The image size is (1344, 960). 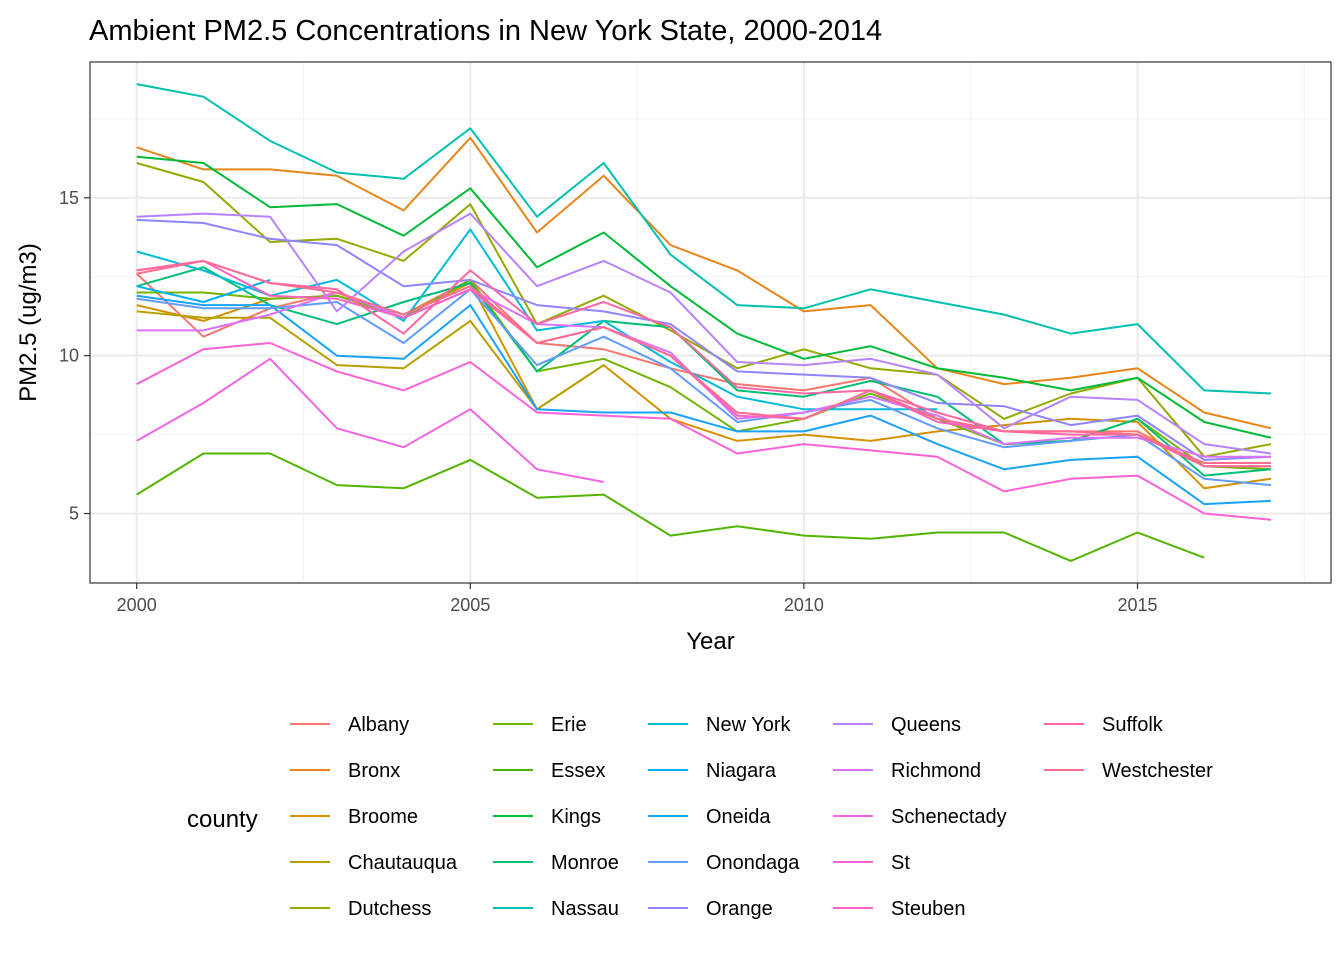 What do you see at coordinates (748, 725) in the screenshot?
I see `legend-label: New York` at bounding box center [748, 725].